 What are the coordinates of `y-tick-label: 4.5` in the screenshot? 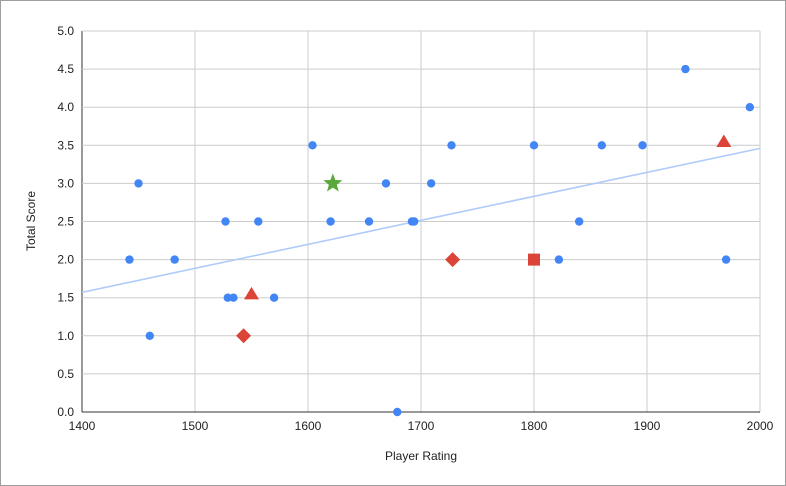 It's located at (65, 69).